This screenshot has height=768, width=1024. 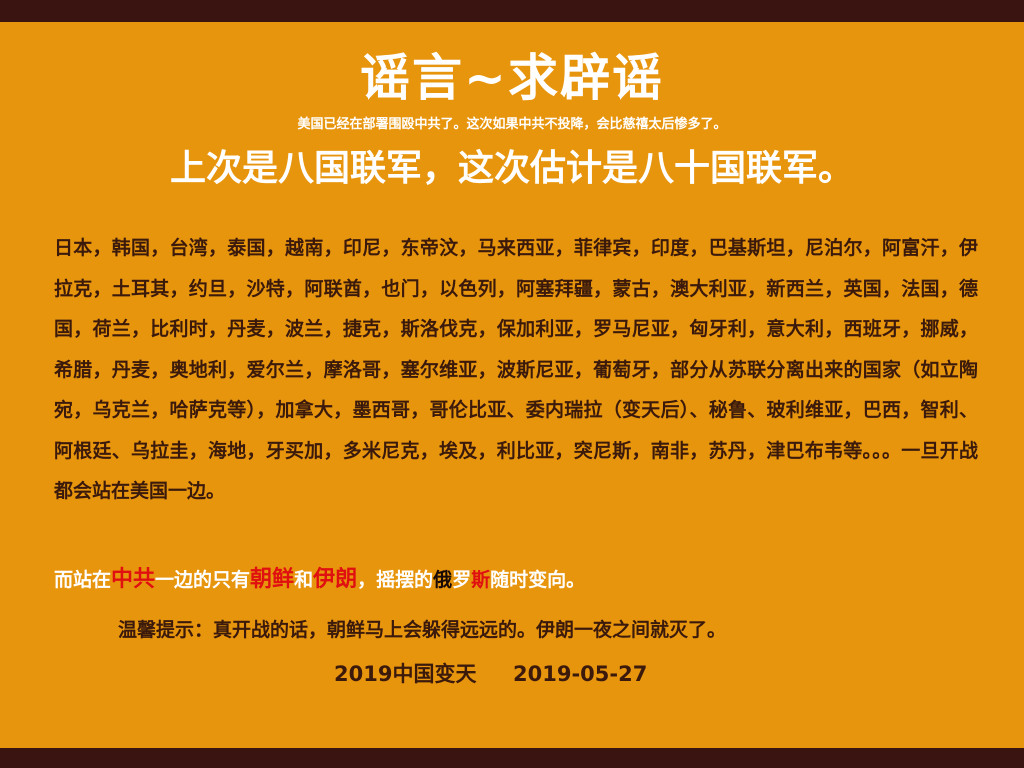 I want to click on allies-text-2: 一边的只有, so click(x=203, y=580).